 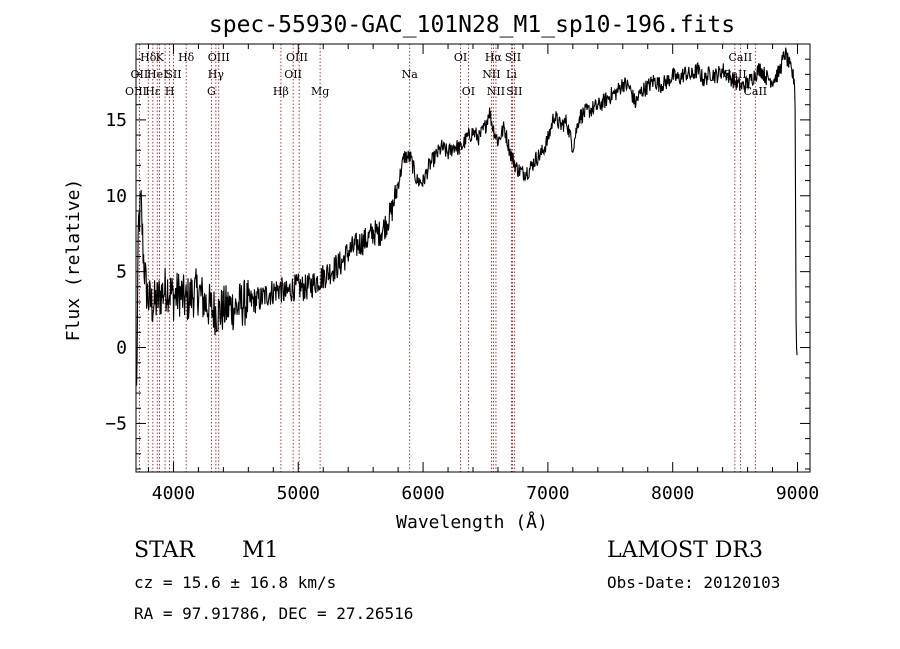 I want to click on line-label: Mg, so click(x=320, y=91).